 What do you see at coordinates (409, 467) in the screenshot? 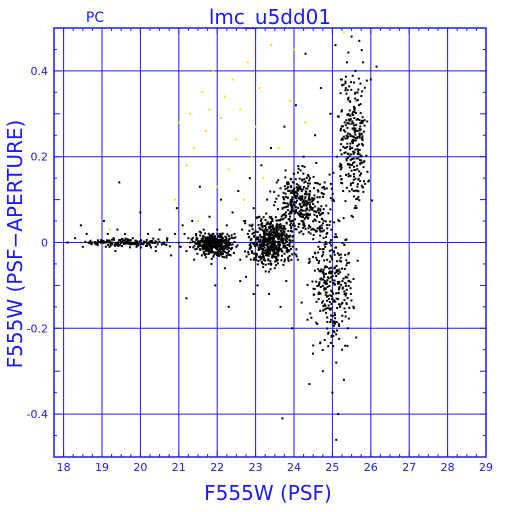
I see `x-tick-label: 27` at bounding box center [409, 467].